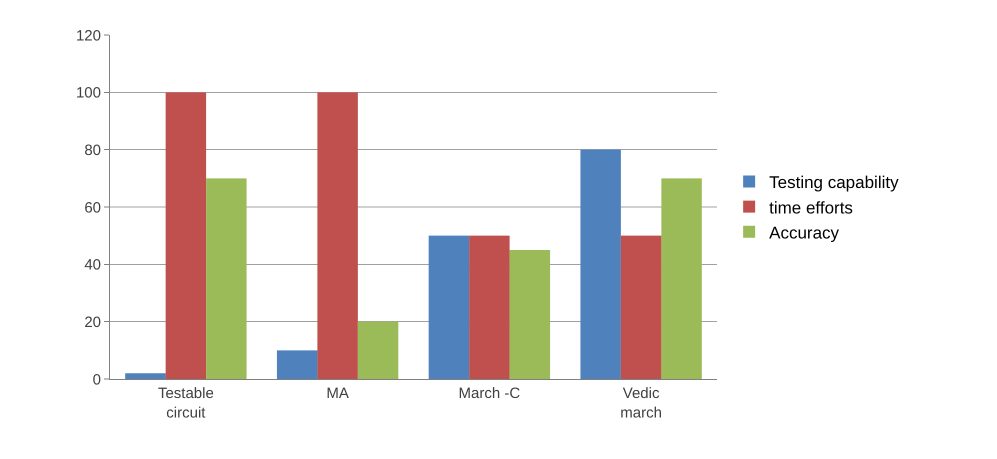 Image resolution: width=997 pixels, height=459 pixels. What do you see at coordinates (92, 322) in the screenshot?
I see `y-tick-label: 20` at bounding box center [92, 322].